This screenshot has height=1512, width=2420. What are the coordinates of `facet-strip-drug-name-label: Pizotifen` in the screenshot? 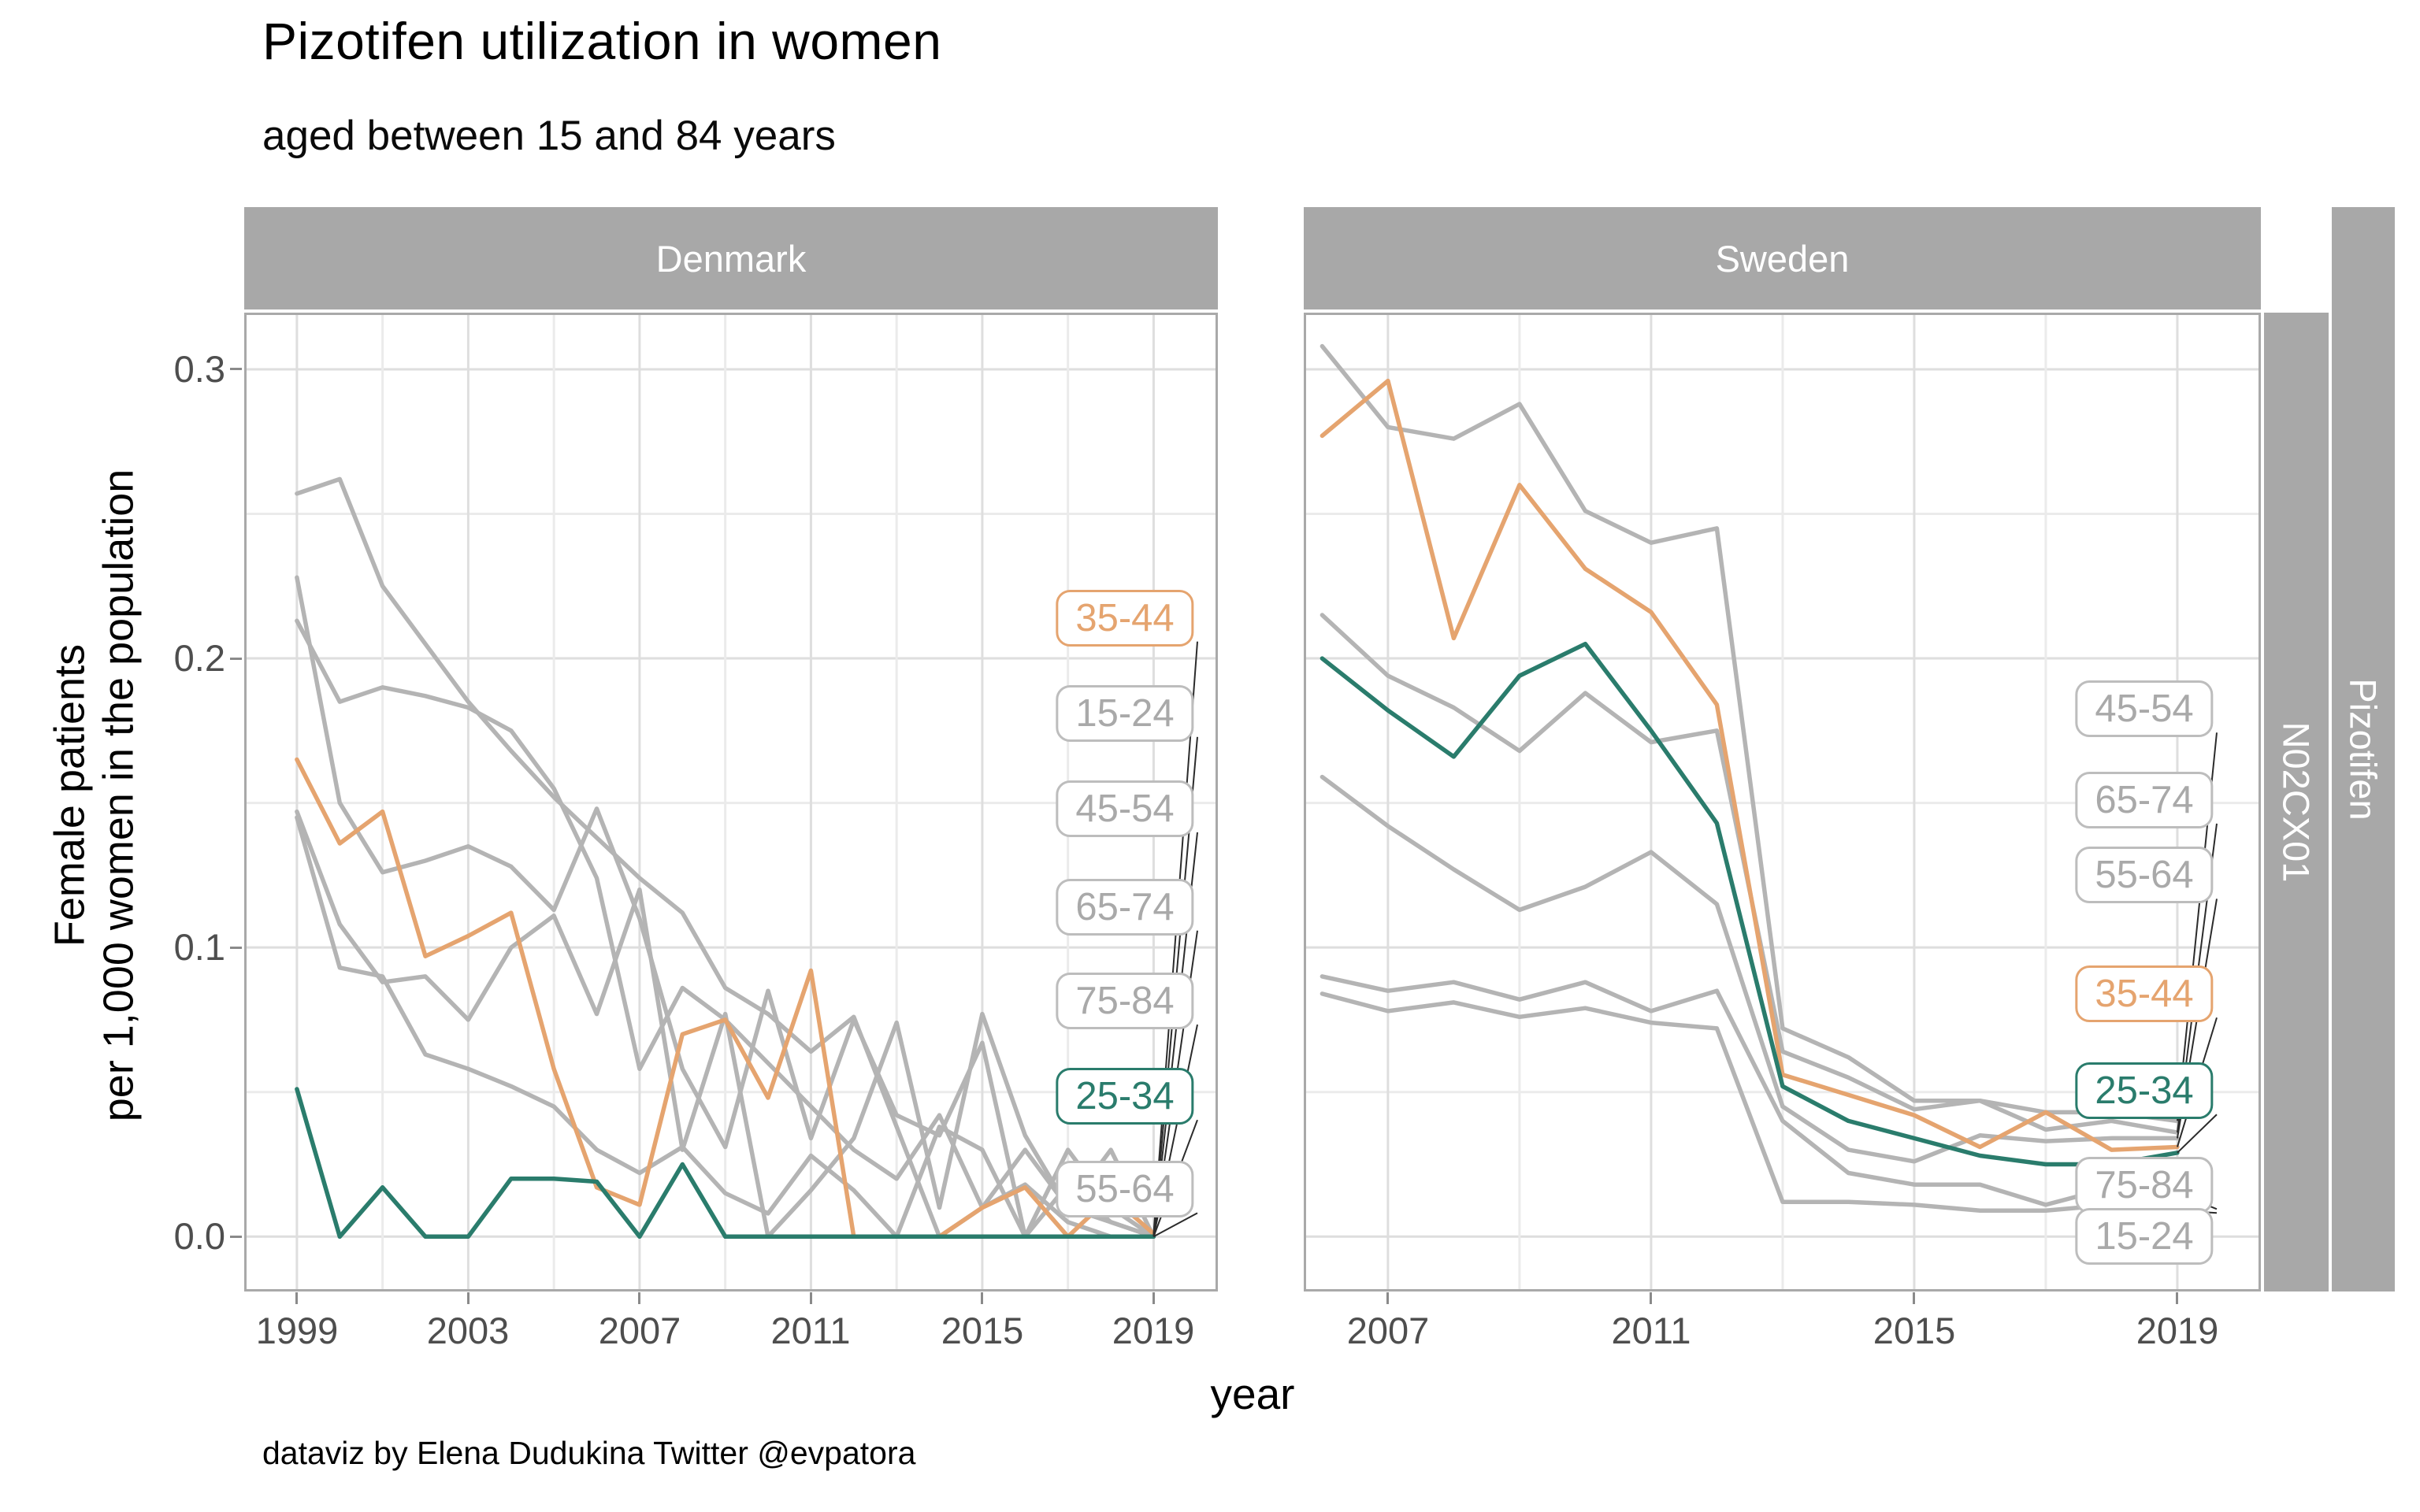 It's located at (2363, 749).